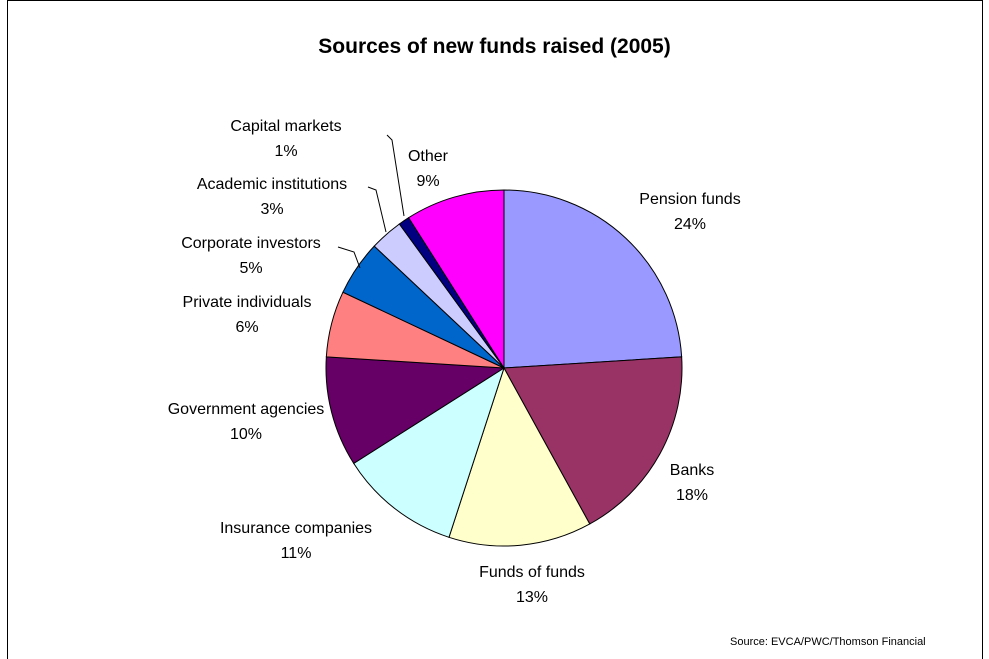  What do you see at coordinates (246, 327) in the screenshot?
I see `slice-value-label: 6%` at bounding box center [246, 327].